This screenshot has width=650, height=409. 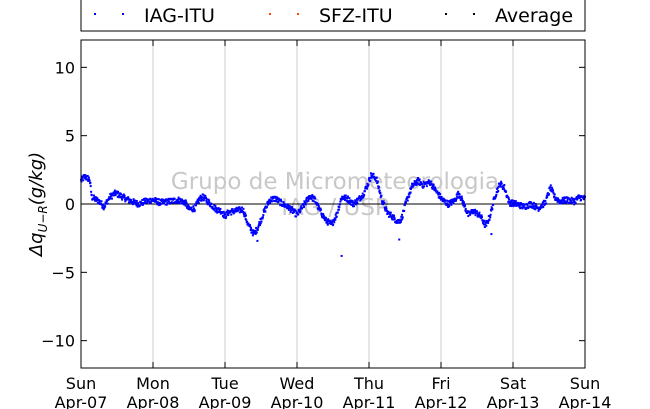 I want to click on x-tick-date-1: Apr-08, so click(x=153, y=401).